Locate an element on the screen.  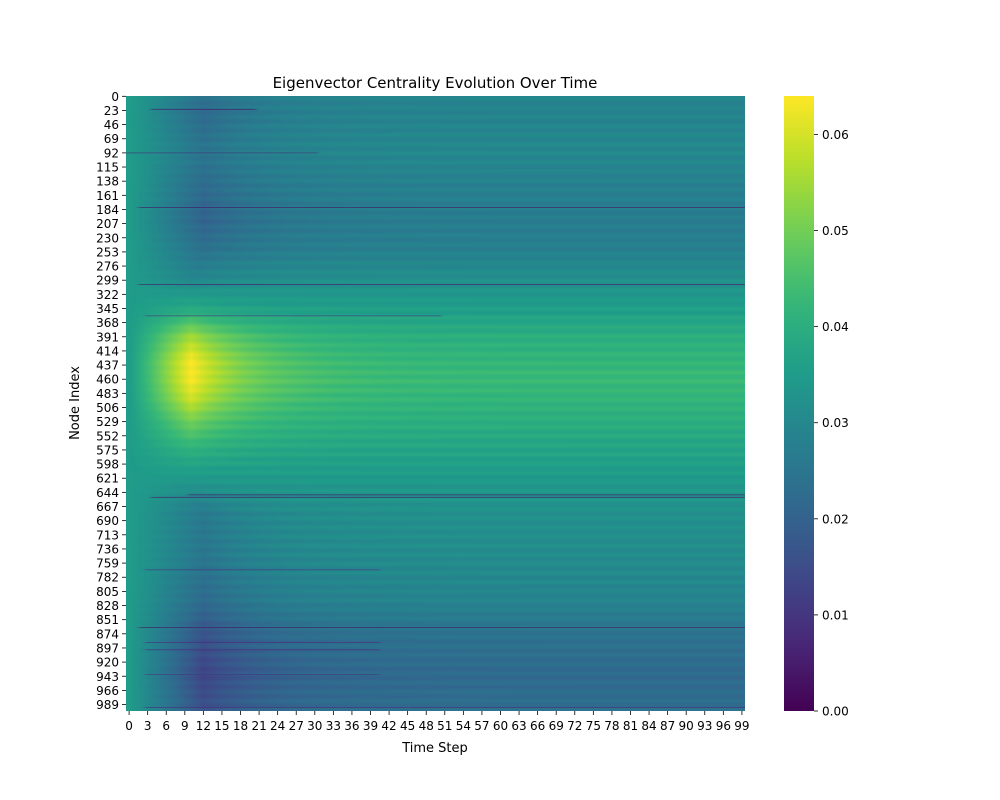
x-tick-label: 9 is located at coordinates (185, 726).